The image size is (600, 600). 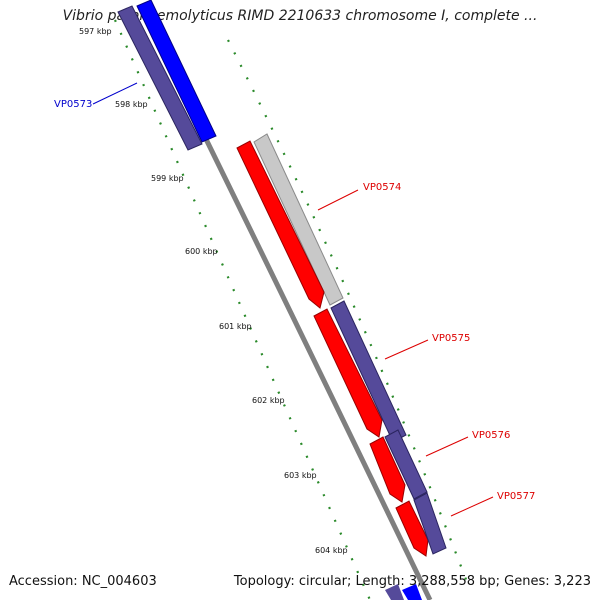 What do you see at coordinates (412, 592) in the screenshot?
I see `cds-feature-bottom-blue` at bounding box center [412, 592].